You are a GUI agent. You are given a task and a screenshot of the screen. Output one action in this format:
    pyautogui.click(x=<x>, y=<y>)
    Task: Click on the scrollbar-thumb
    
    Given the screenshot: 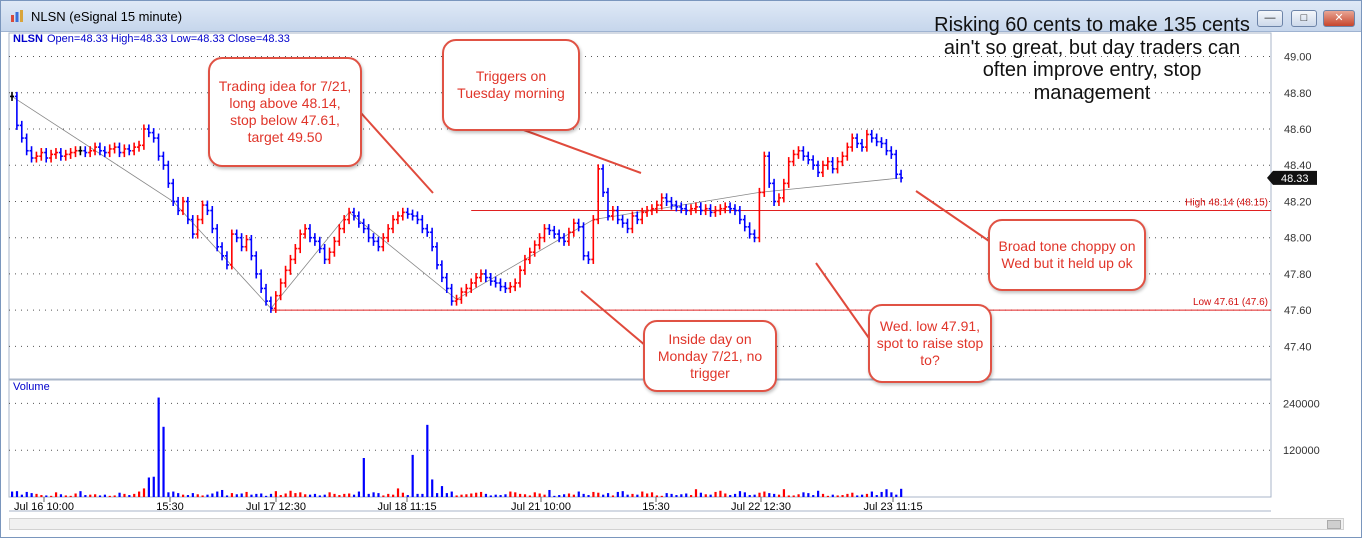 What is the action you would take?
    pyautogui.click(x=1334, y=524)
    